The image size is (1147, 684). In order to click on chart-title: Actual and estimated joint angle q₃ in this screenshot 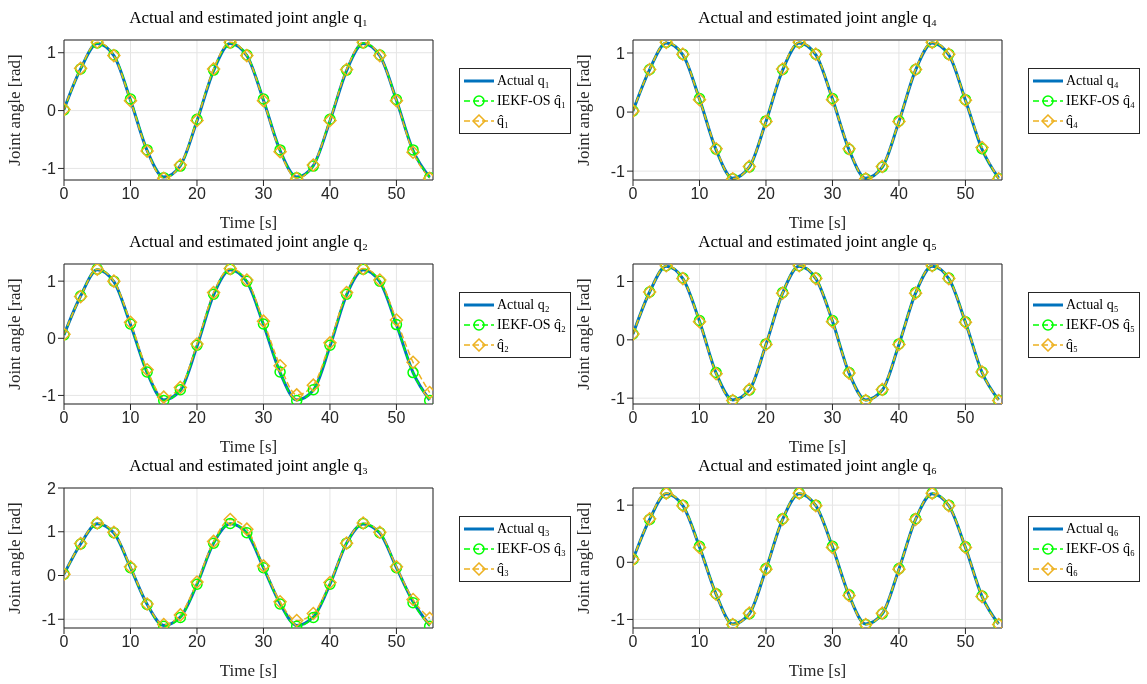, I will do `click(248, 466)`.